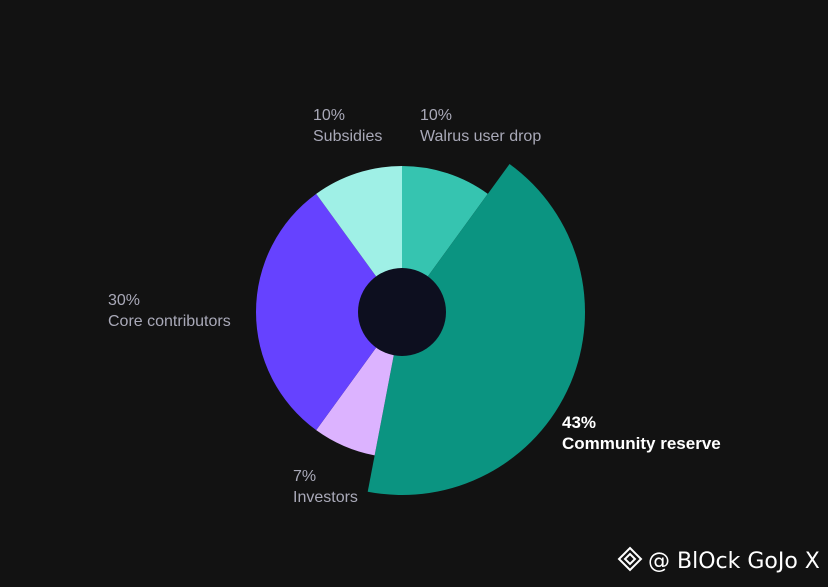 The width and height of the screenshot is (828, 587). I want to click on category-label: Investors, so click(325, 497).